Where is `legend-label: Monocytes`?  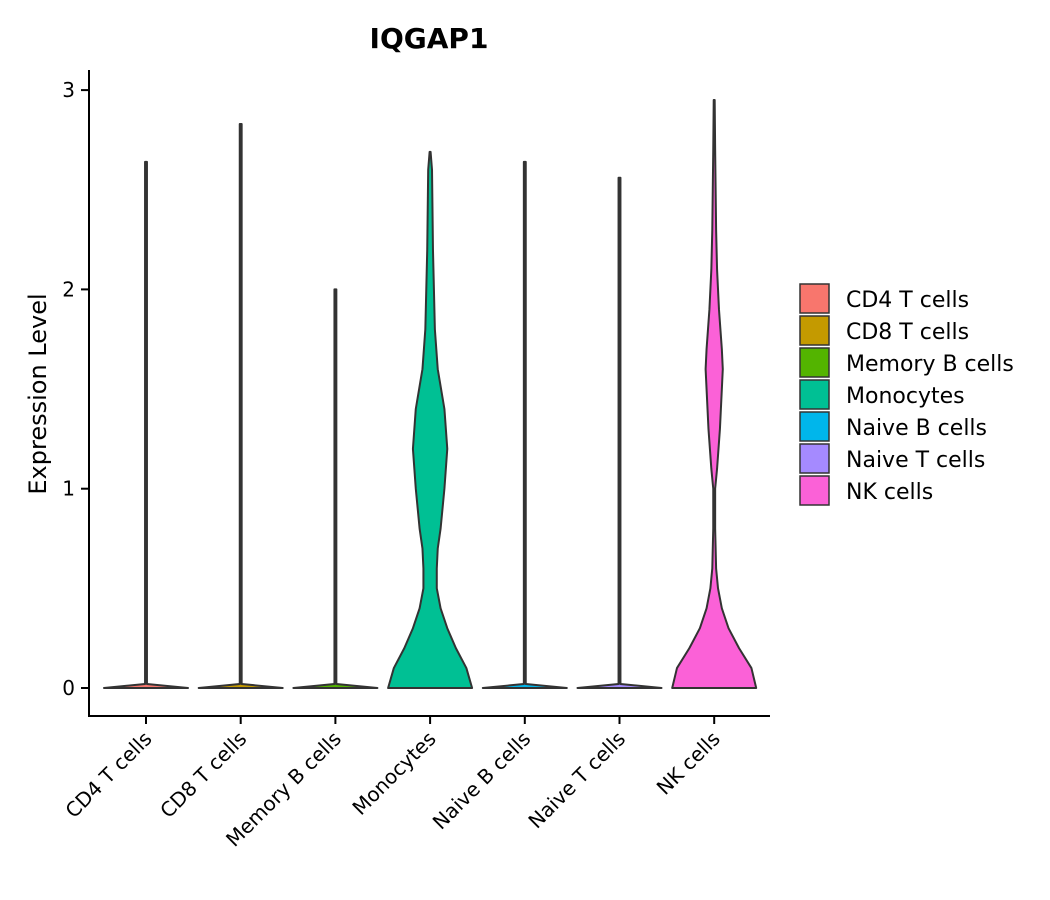 legend-label: Monocytes is located at coordinates (905, 396).